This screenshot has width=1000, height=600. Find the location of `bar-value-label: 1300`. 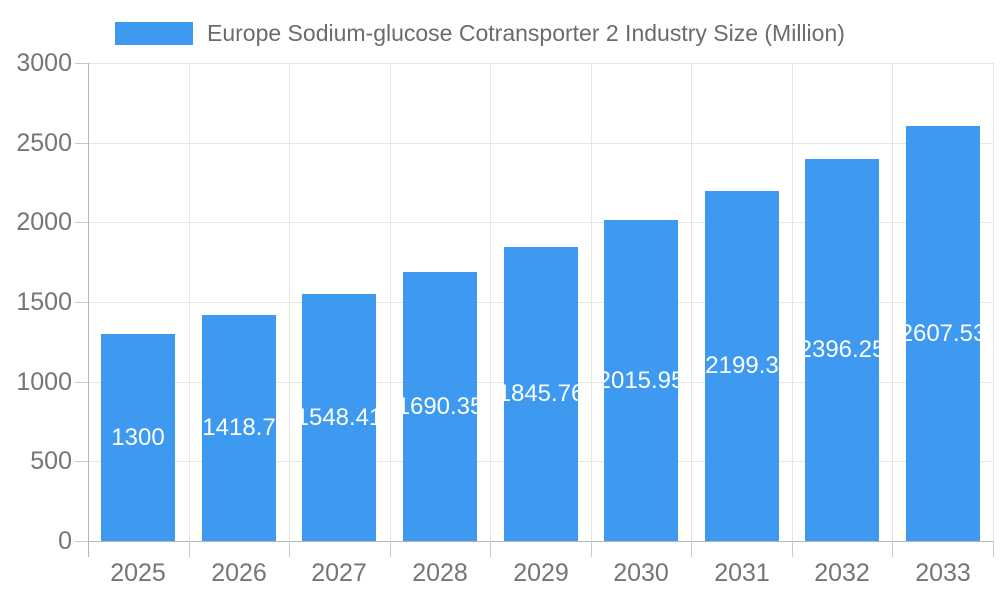

bar-value-label: 1300 is located at coordinates (138, 437).